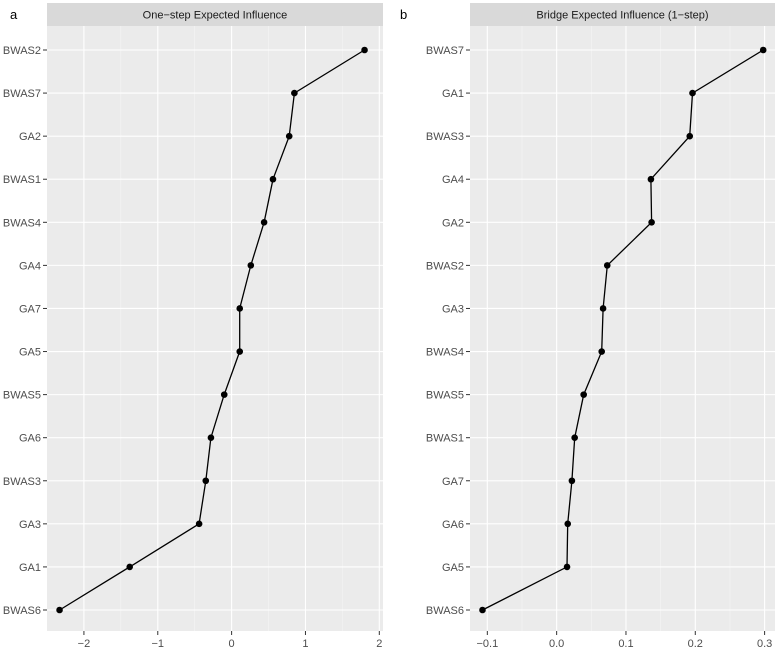 This screenshot has height=653, width=782. I want to click on panel-title: Bridge Expected Influence (1−step), so click(622, 16).